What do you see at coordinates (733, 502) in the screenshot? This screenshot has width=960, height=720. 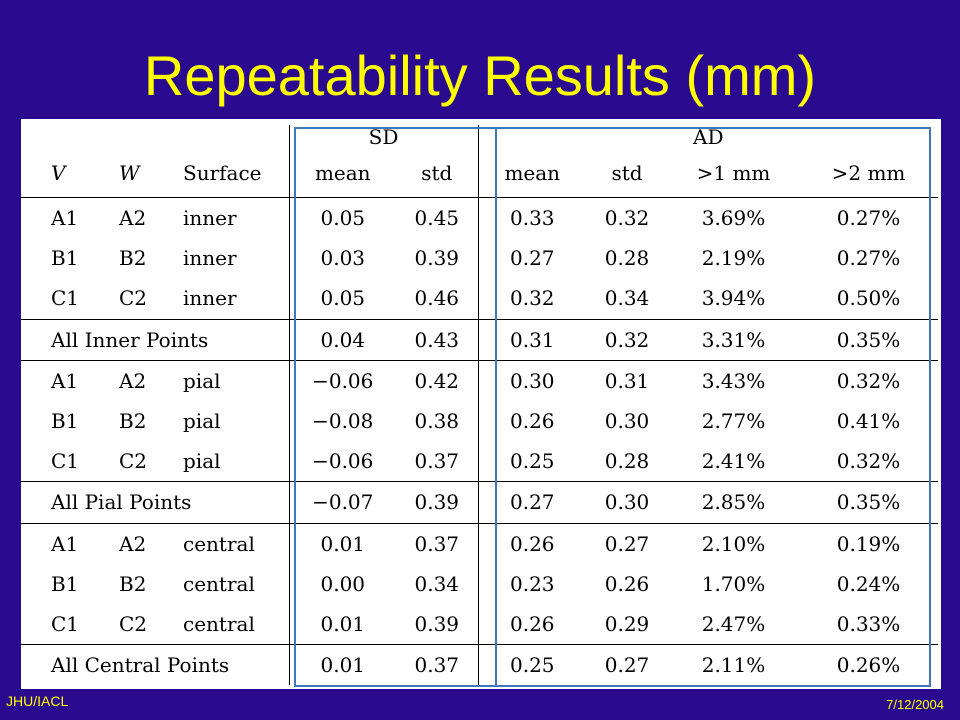 I see `summary-gt1mm: 2.85%` at bounding box center [733, 502].